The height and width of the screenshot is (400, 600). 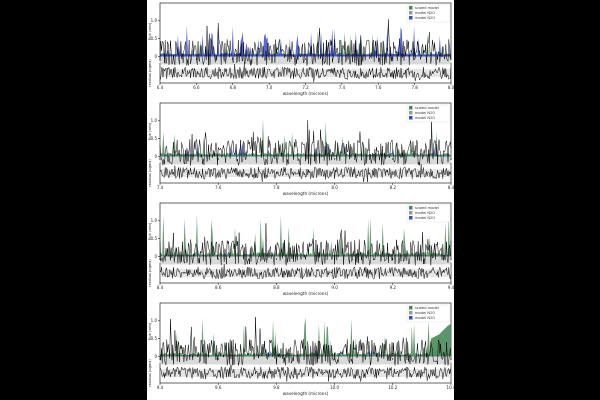 What do you see at coordinates (427, 208) in the screenshot?
I see `legend-entry-label: scaled model` at bounding box center [427, 208].